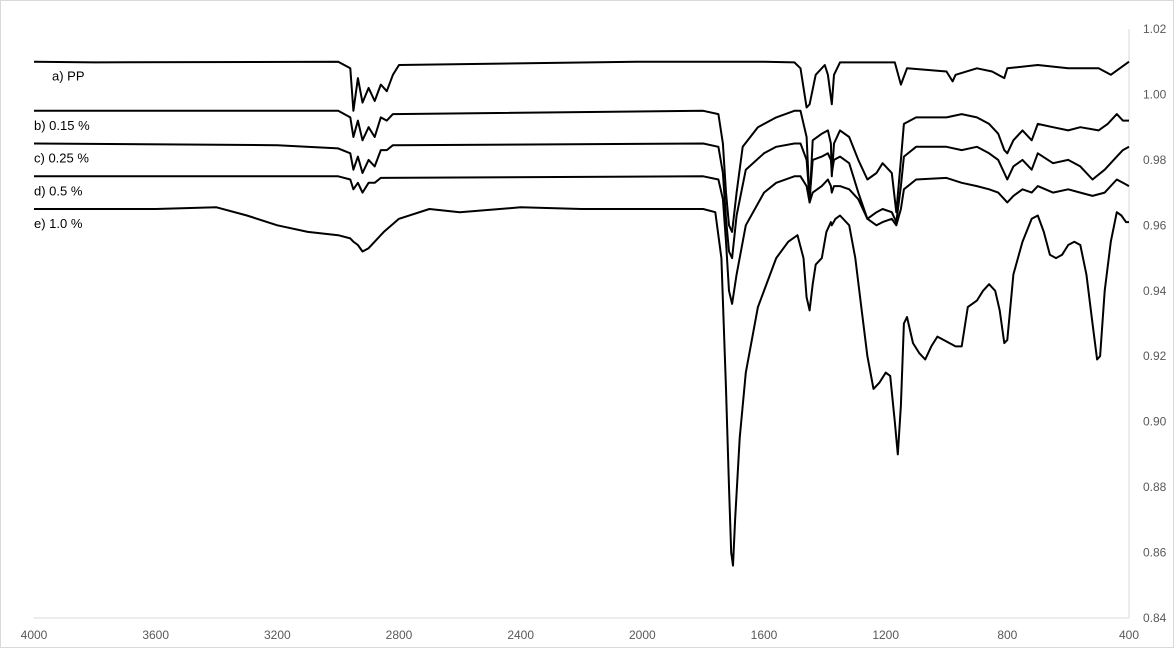 Image resolution: width=1174 pixels, height=648 pixels. I want to click on series-label: c) 0.25 %, so click(61, 158).